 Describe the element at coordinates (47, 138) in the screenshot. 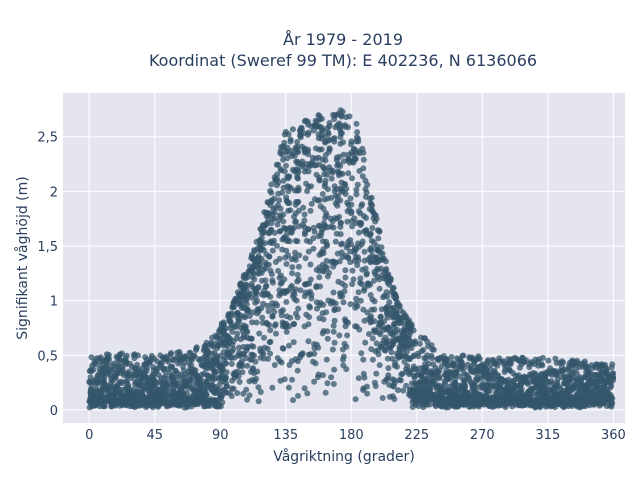

I see `y-tick-label: 2,5` at that location.